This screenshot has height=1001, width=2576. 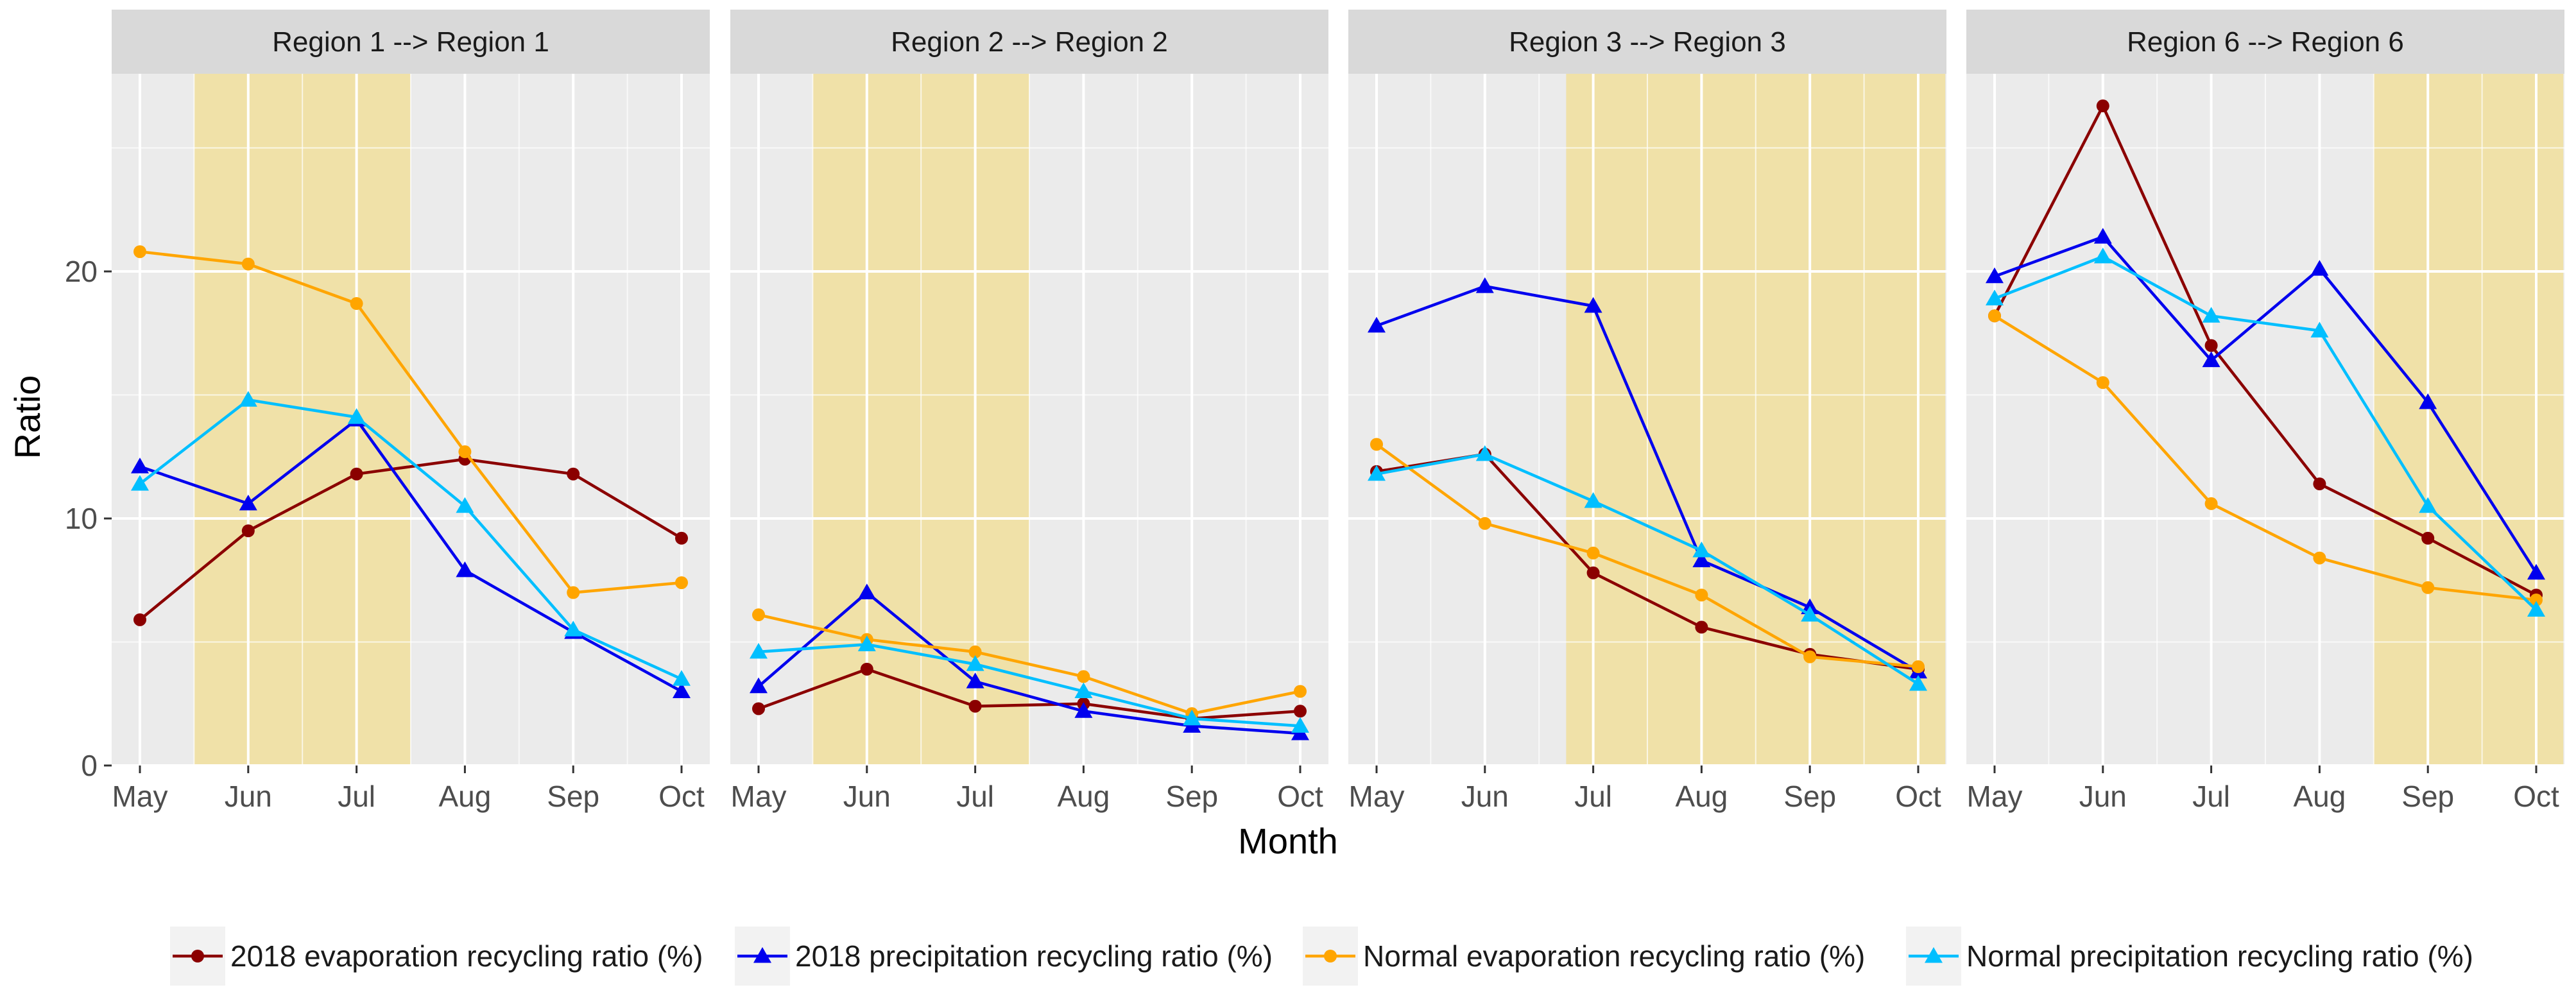 I want to click on x-axis-title: Month, so click(x=1288, y=841).